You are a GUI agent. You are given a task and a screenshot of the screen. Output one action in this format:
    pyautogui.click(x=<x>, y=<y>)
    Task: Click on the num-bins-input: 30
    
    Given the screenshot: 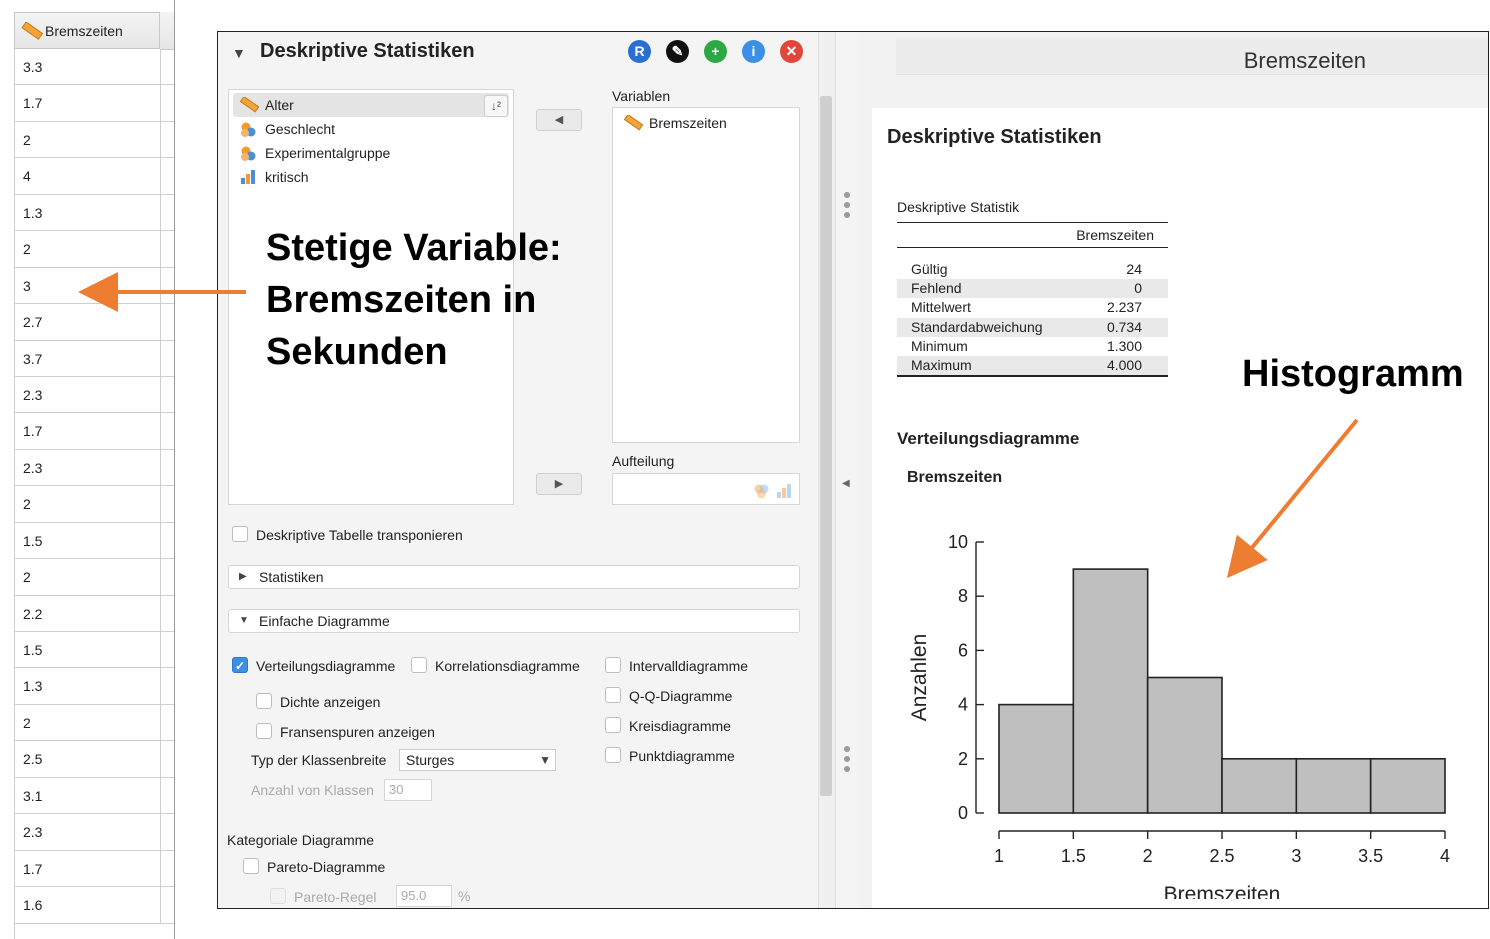 What is the action you would take?
    pyautogui.click(x=408, y=790)
    